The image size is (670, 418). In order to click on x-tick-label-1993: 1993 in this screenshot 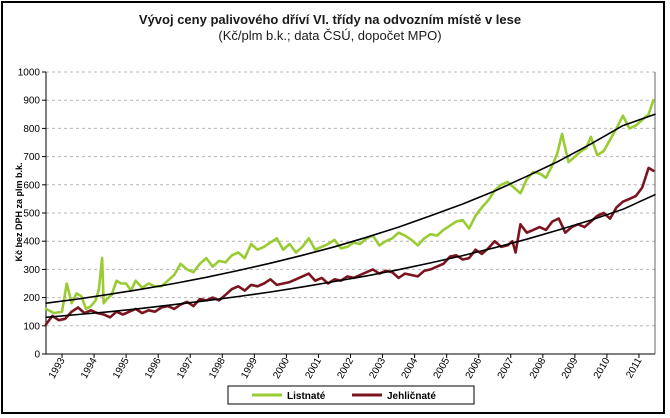, I will do `click(57, 368)`.